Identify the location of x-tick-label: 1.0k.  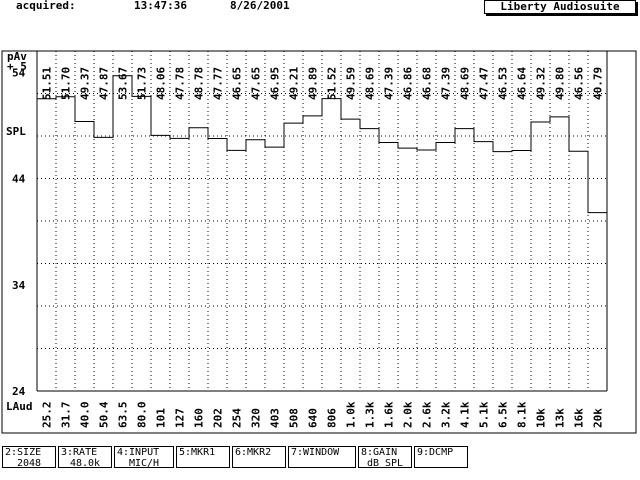
(351, 414).